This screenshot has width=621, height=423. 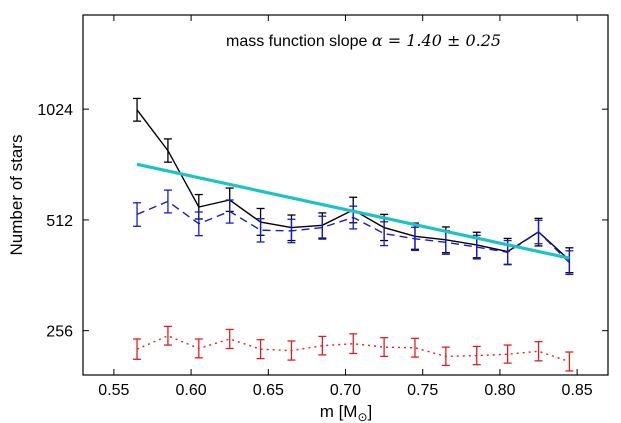 I want to click on x-tick-label: 0.65, so click(x=268, y=390).